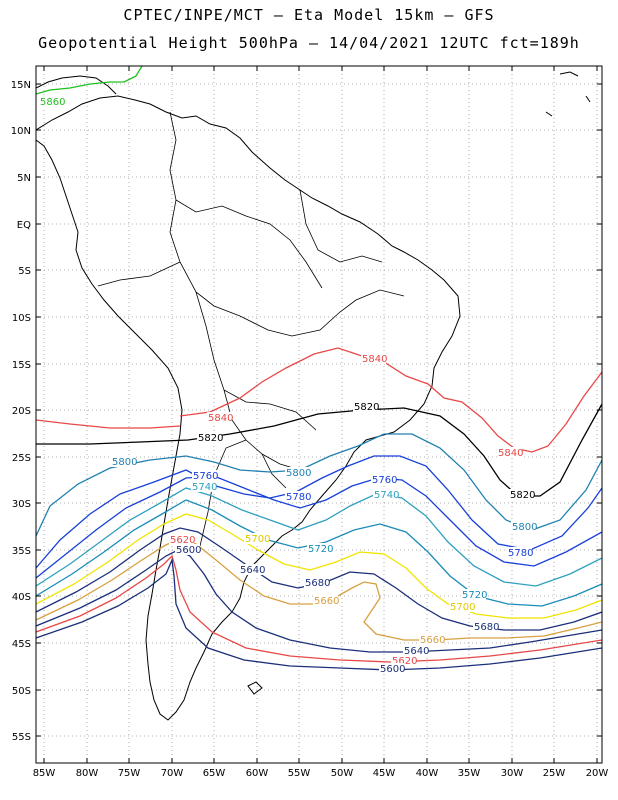  I want to click on lat-label: 30S, so click(21, 504).